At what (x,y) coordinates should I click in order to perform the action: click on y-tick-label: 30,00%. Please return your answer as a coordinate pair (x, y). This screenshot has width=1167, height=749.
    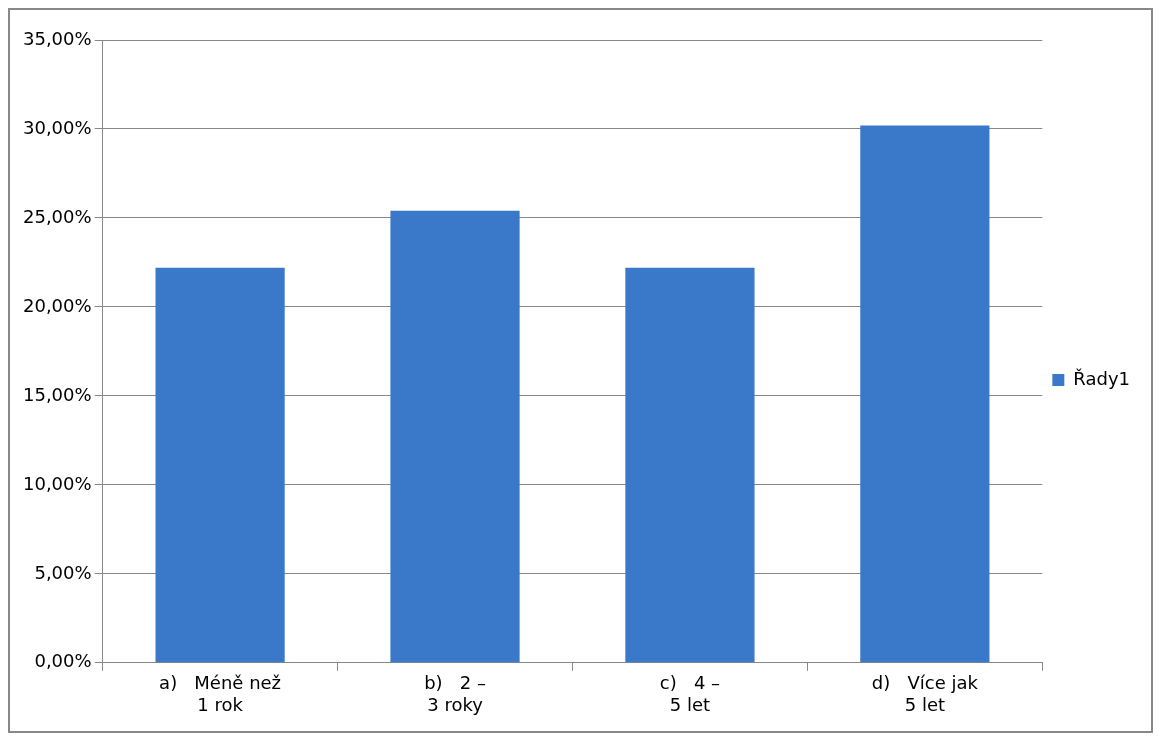
    Looking at the image, I should click on (57, 127).